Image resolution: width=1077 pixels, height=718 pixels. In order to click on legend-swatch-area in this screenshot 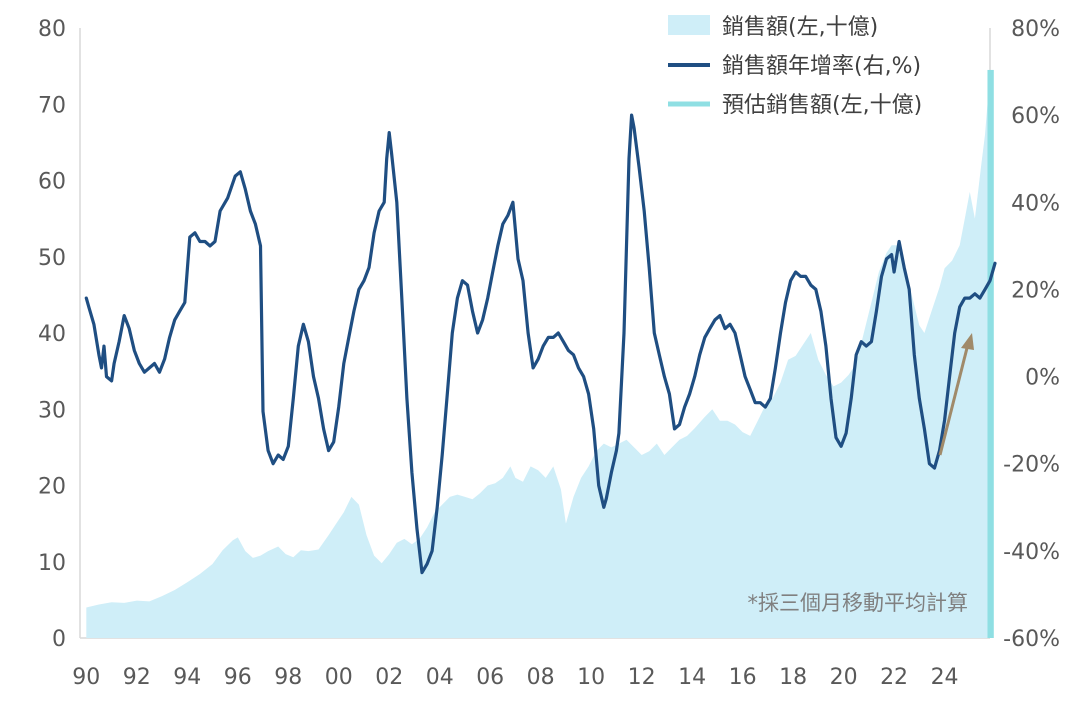, I will do `click(689, 25)`.